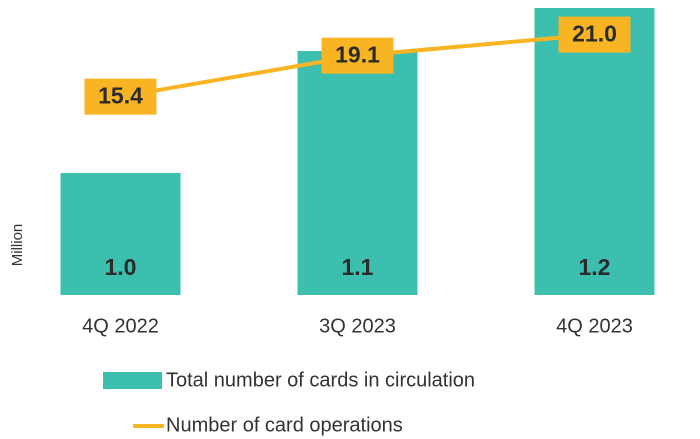 The image size is (700, 439). I want to click on x-tick-label: 4Q 2023, so click(594, 326).